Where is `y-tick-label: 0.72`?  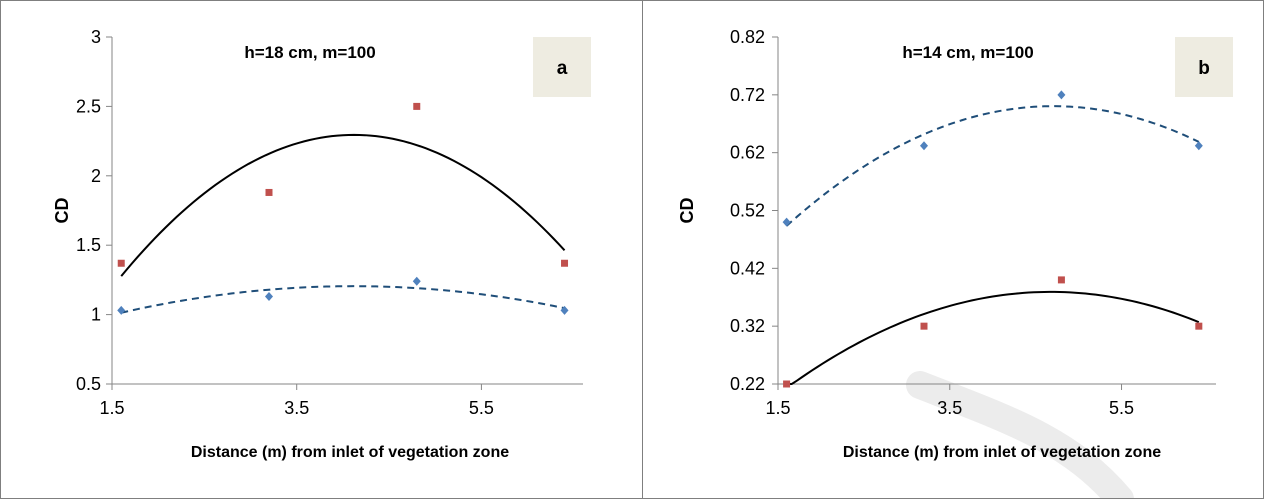
y-tick-label: 0.72 is located at coordinates (747, 95).